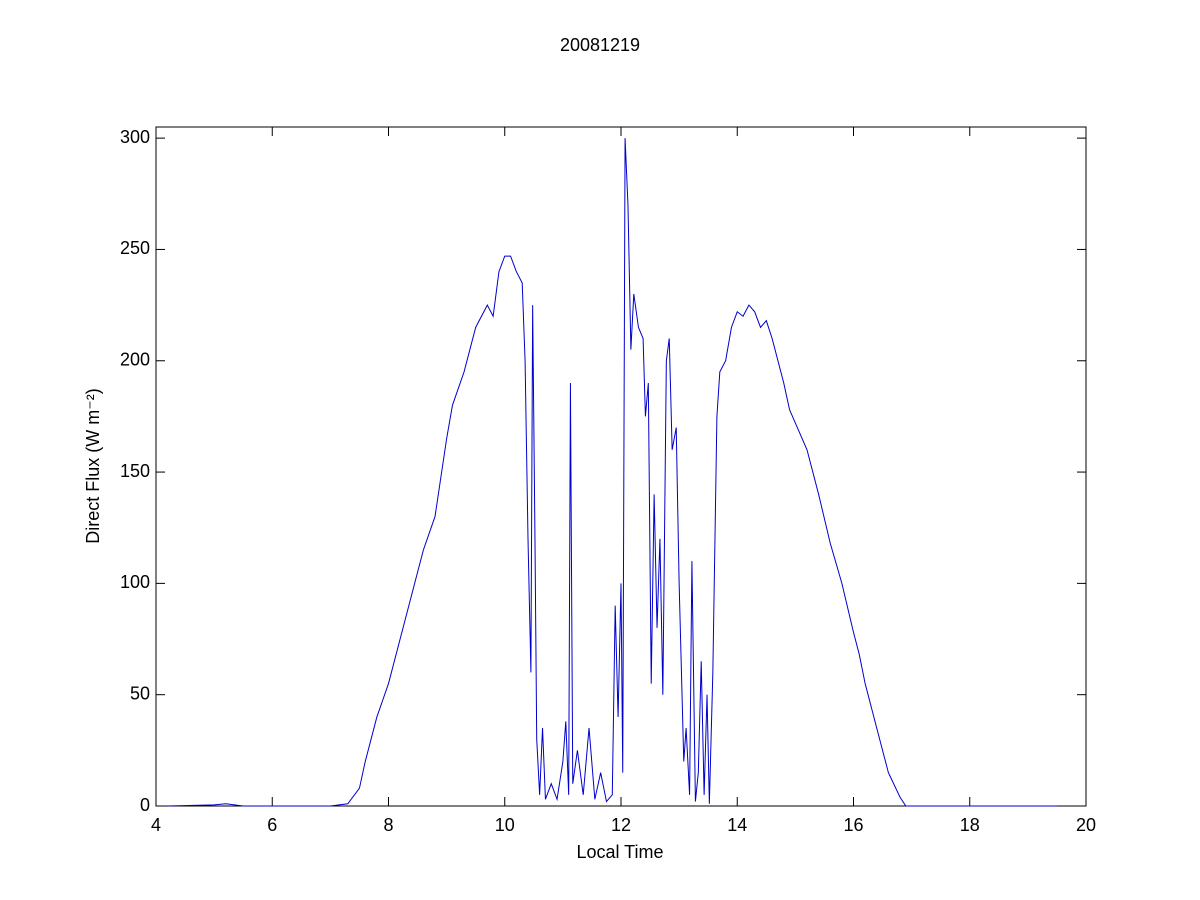  What do you see at coordinates (156, 825) in the screenshot?
I see `x-tick-label: 4` at bounding box center [156, 825].